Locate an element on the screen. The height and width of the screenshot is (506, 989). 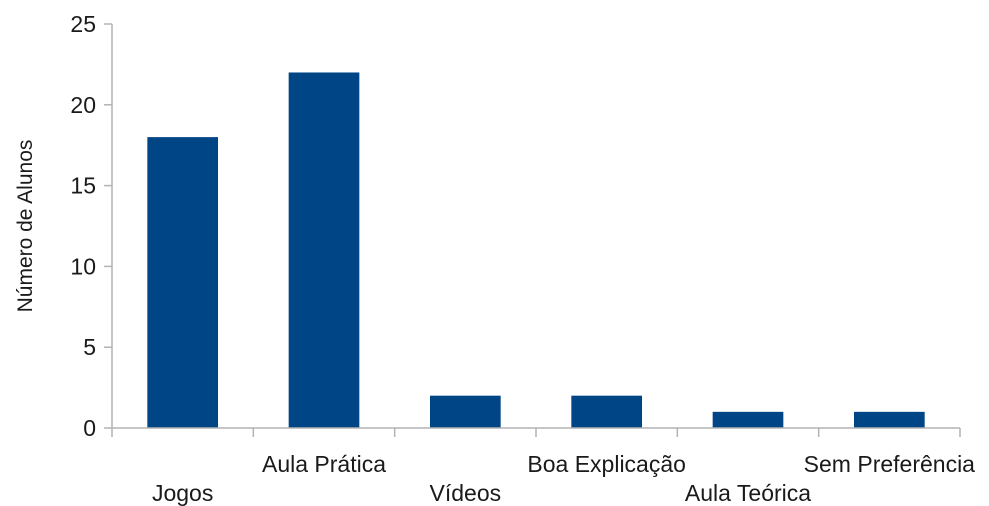
x-axis-ticks is located at coordinates (536, 432).